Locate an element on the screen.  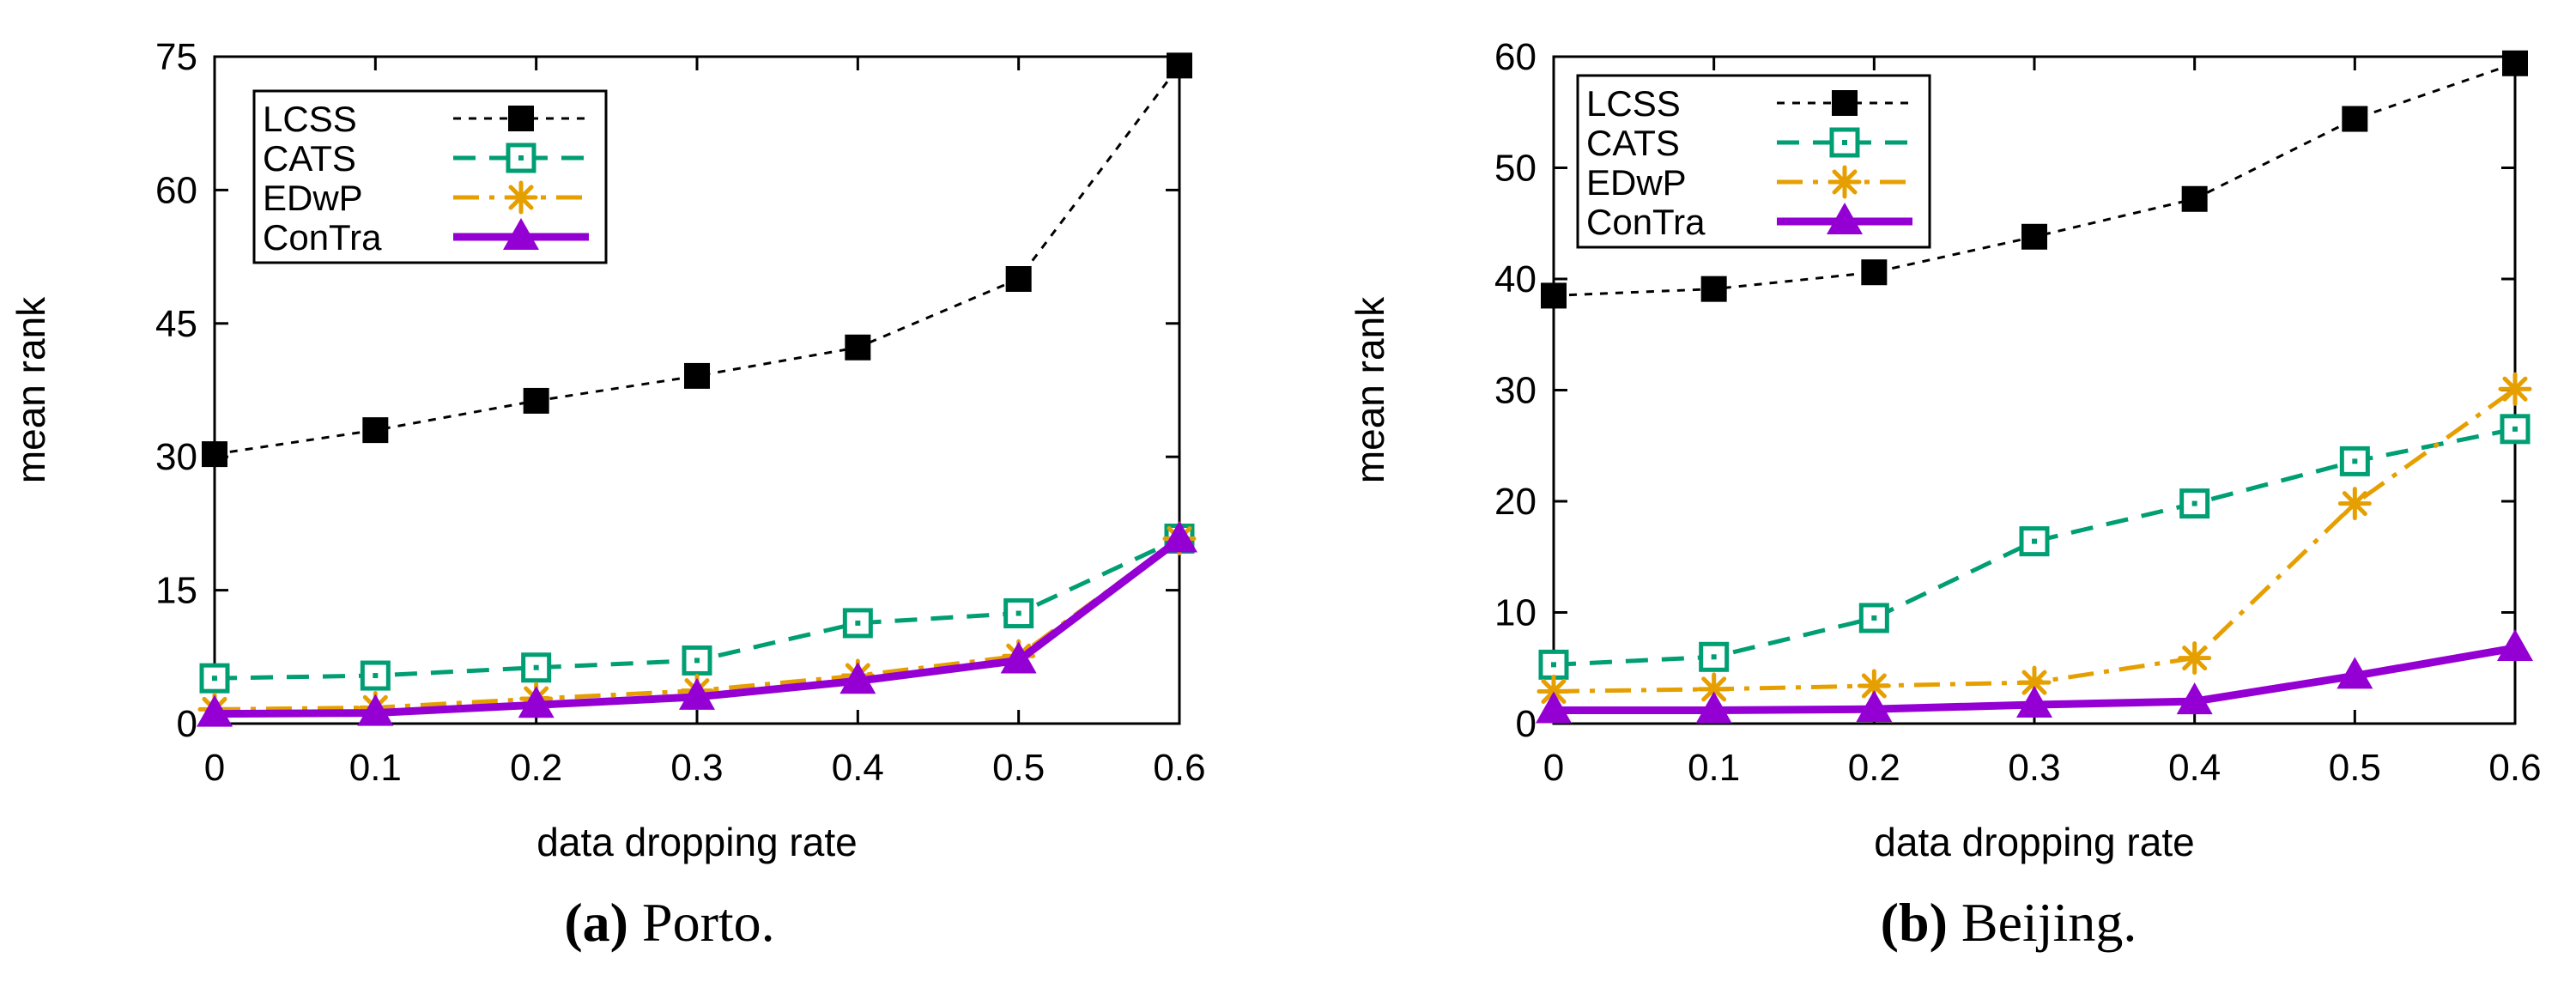
legend-item-edwp: EDwP is located at coordinates (426, 198).